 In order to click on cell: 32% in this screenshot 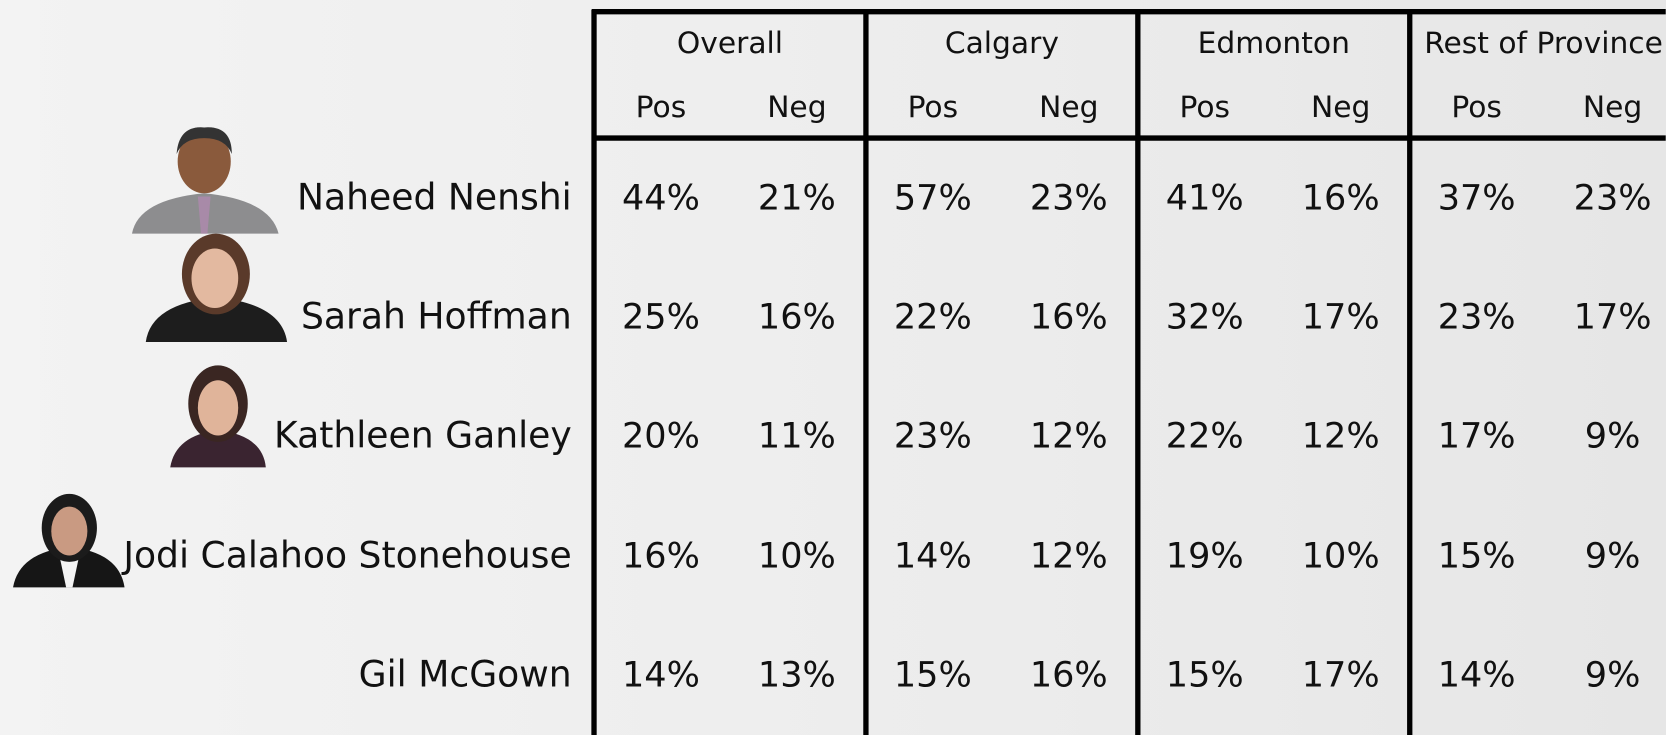, I will do `click(1205, 317)`.